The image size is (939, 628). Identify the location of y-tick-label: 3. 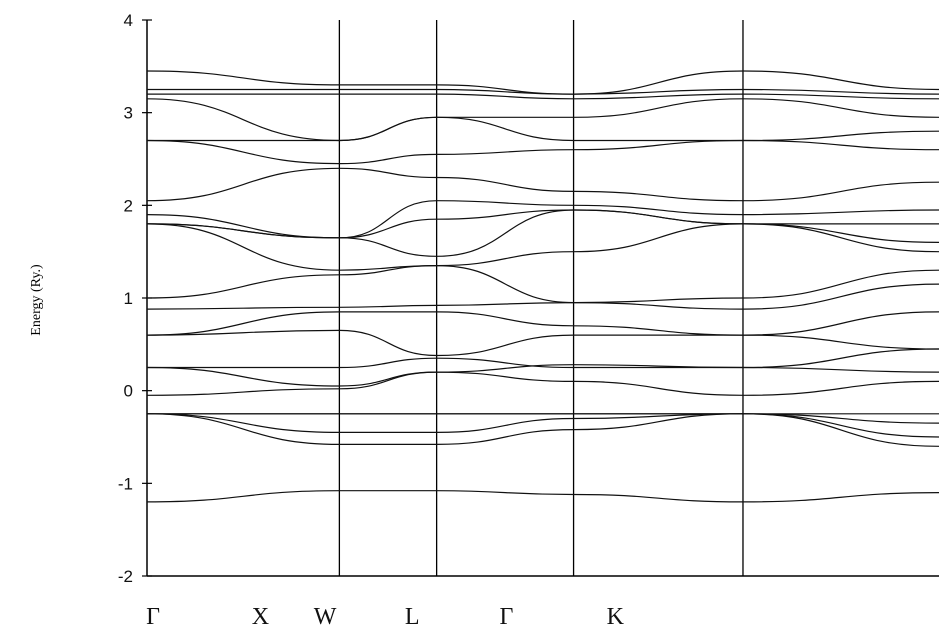
(128, 113).